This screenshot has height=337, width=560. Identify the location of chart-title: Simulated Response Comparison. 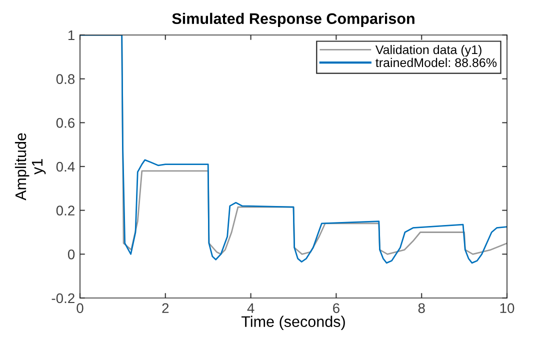
(293, 20).